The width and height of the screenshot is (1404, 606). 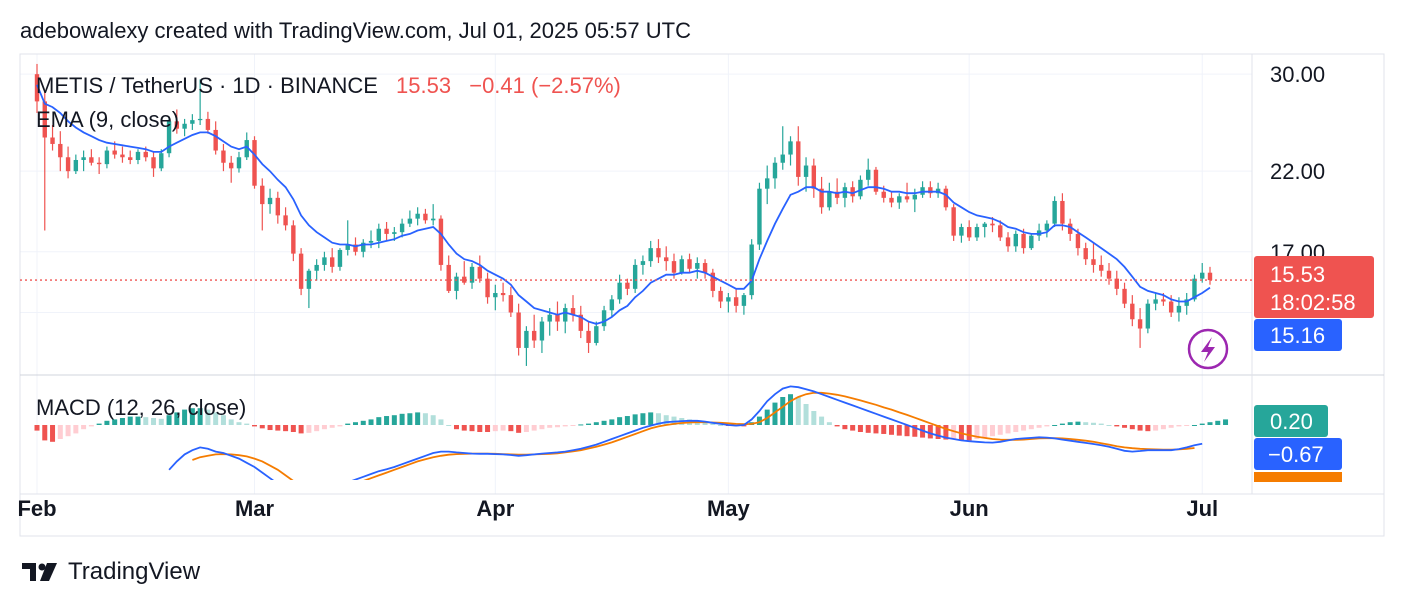 What do you see at coordinates (1291, 421) in the screenshot?
I see `hist-value: 0.20` at bounding box center [1291, 421].